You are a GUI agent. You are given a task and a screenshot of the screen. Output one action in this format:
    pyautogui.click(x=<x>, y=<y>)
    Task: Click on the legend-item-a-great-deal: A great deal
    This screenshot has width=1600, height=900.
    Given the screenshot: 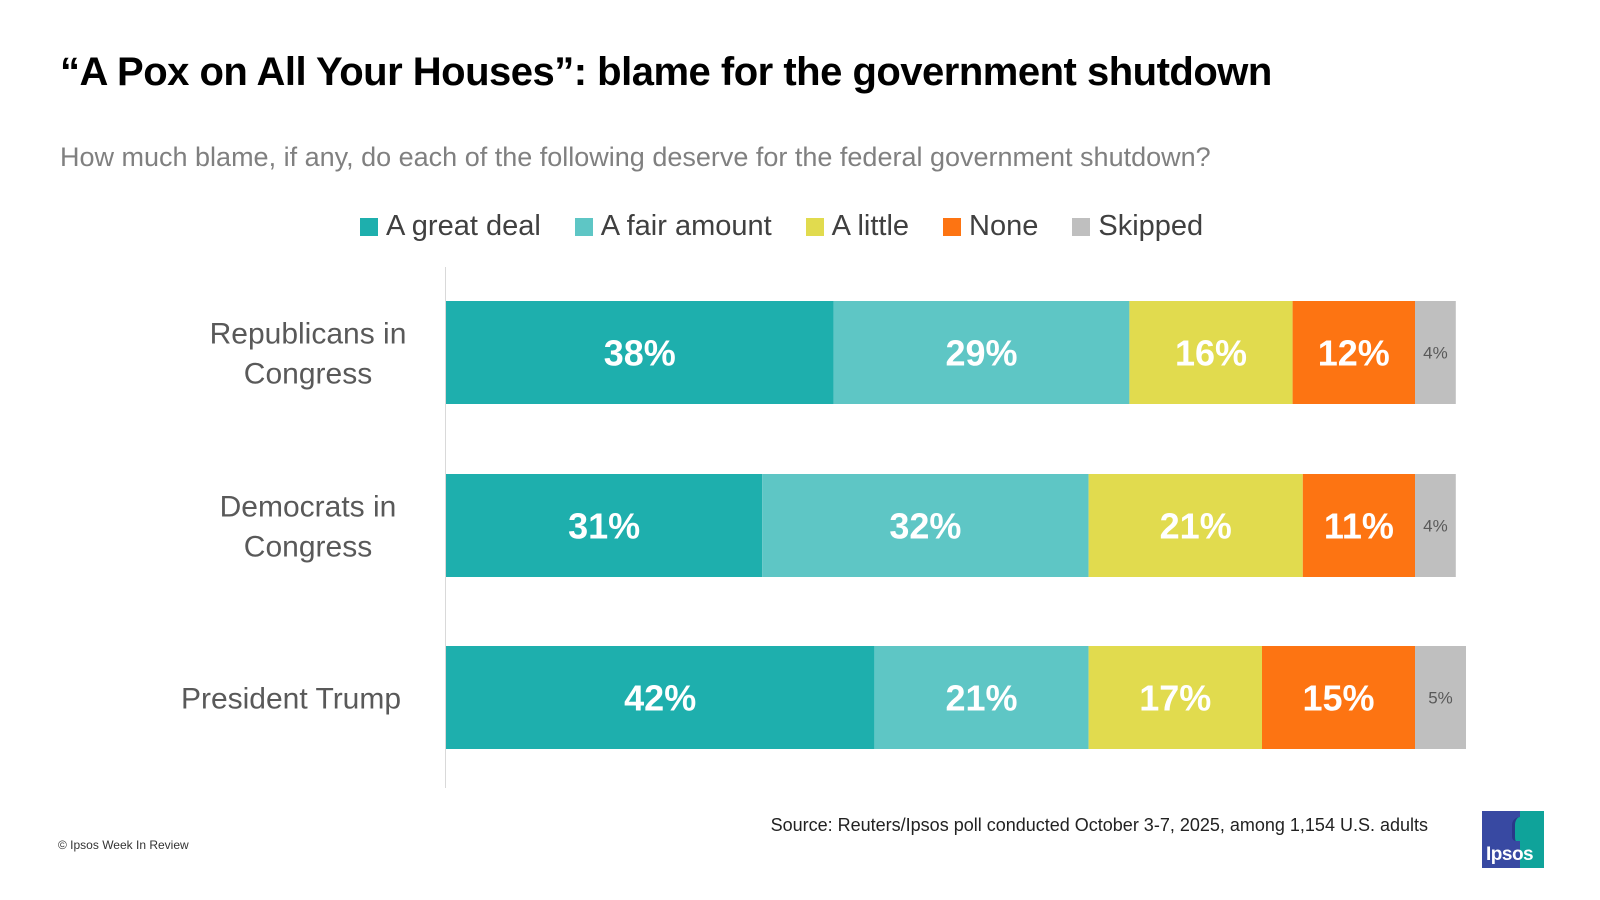 What is the action you would take?
    pyautogui.click(x=450, y=226)
    